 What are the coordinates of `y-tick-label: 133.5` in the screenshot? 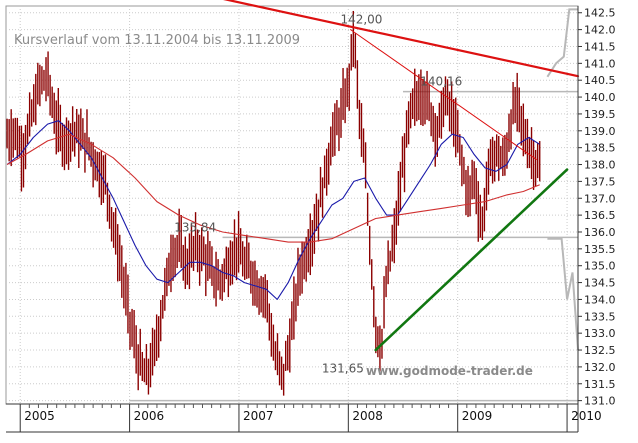 It's located at (600, 316).